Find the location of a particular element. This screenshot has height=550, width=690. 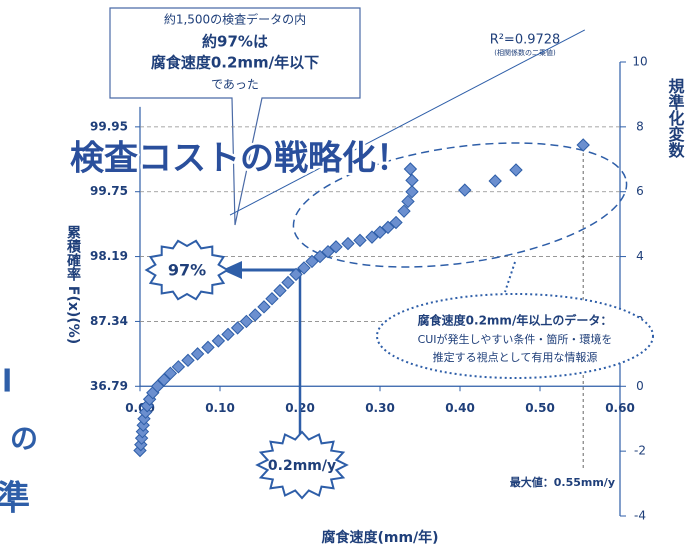

y2-tick-label: 10 is located at coordinates (639, 62).